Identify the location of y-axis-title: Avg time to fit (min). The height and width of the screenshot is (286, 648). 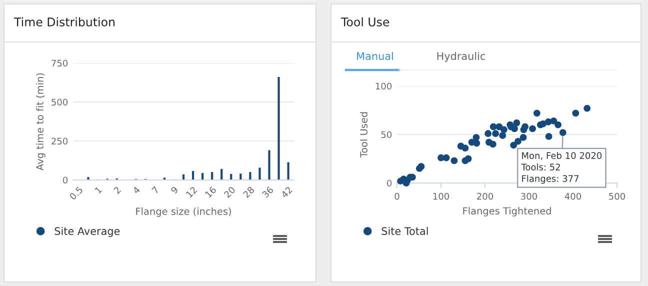
(41, 121).